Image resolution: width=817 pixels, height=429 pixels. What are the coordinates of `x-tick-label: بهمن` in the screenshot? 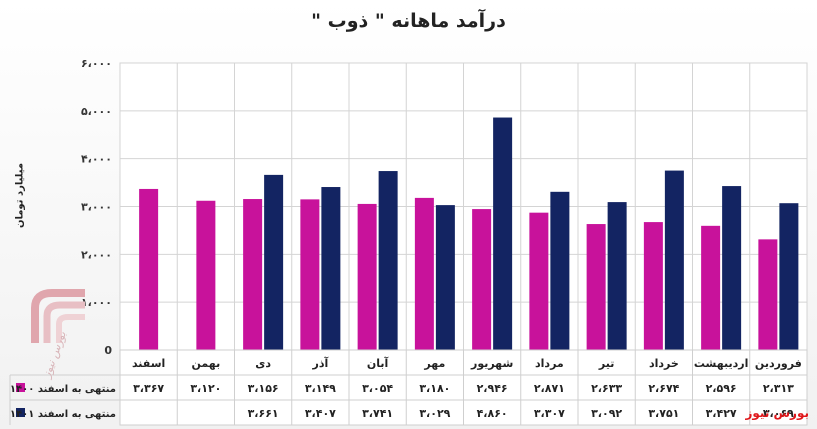 It's located at (206, 363).